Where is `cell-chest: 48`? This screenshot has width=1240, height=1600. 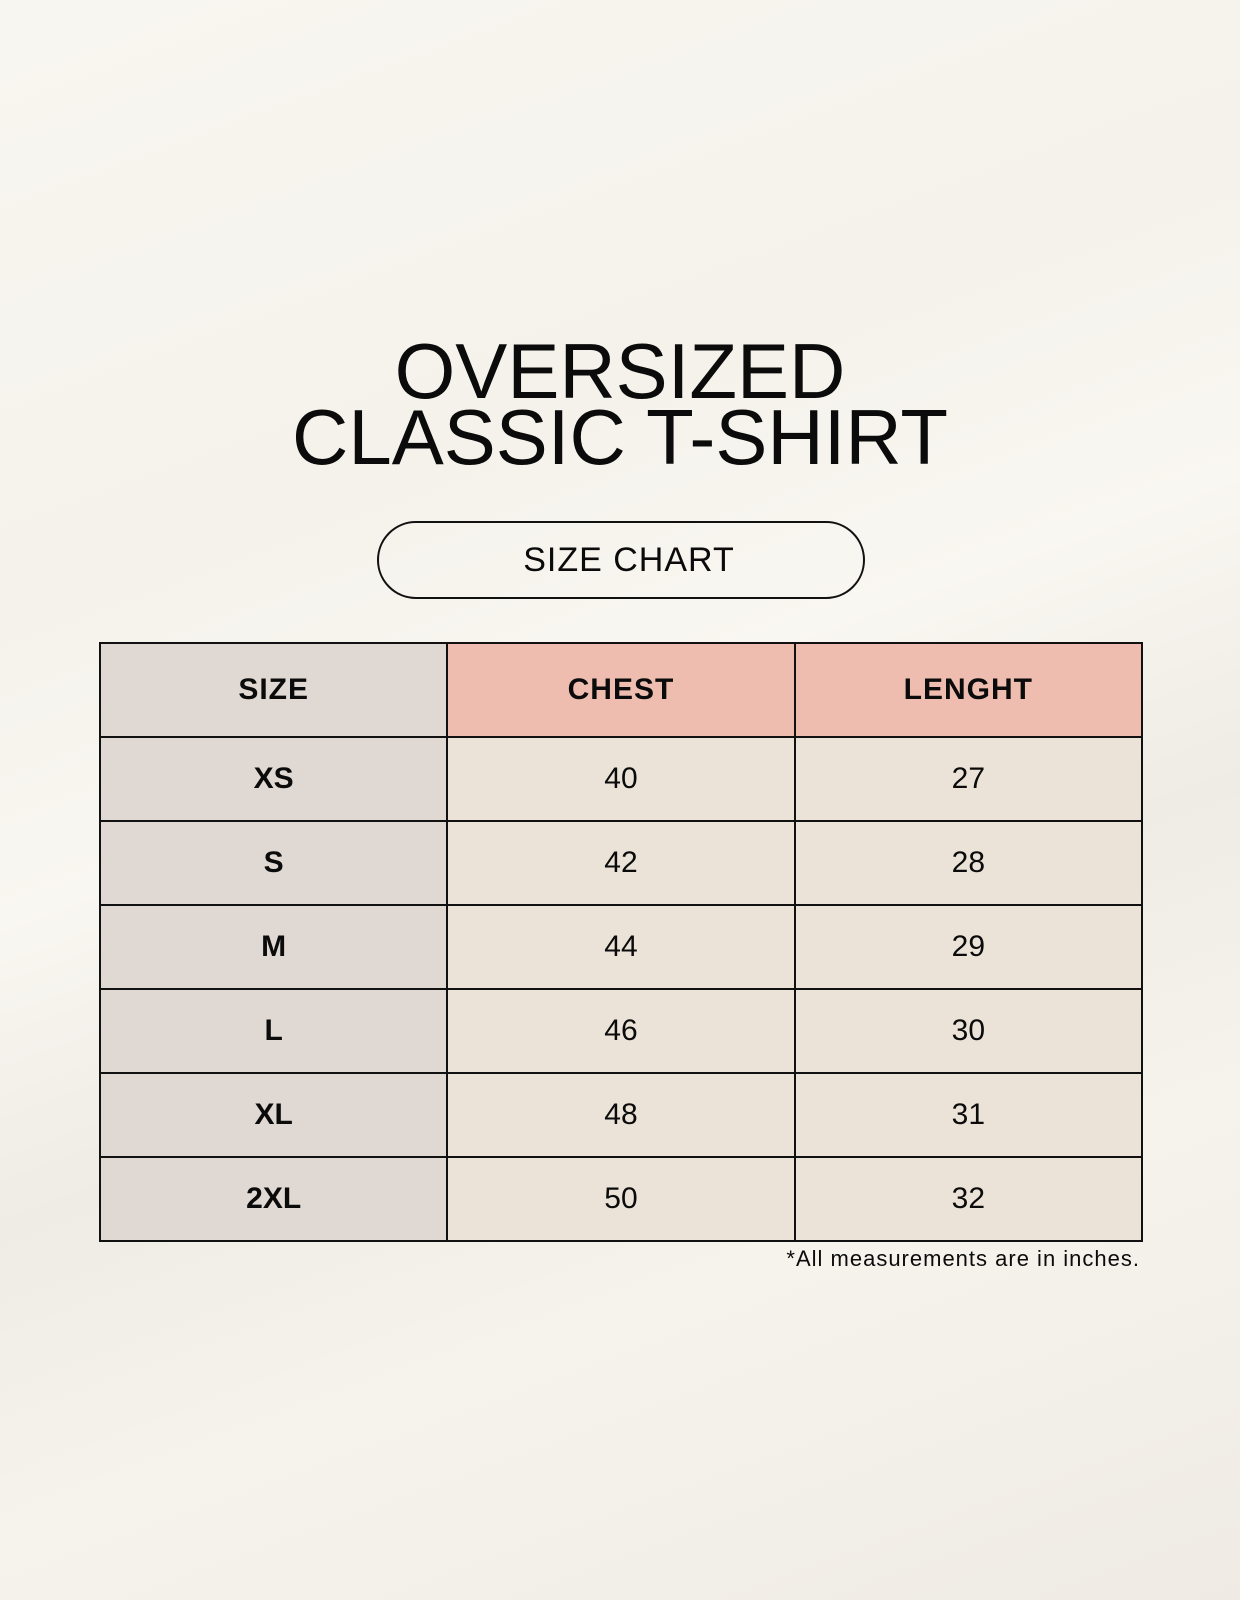
cell-chest: 48 is located at coordinates (621, 1115).